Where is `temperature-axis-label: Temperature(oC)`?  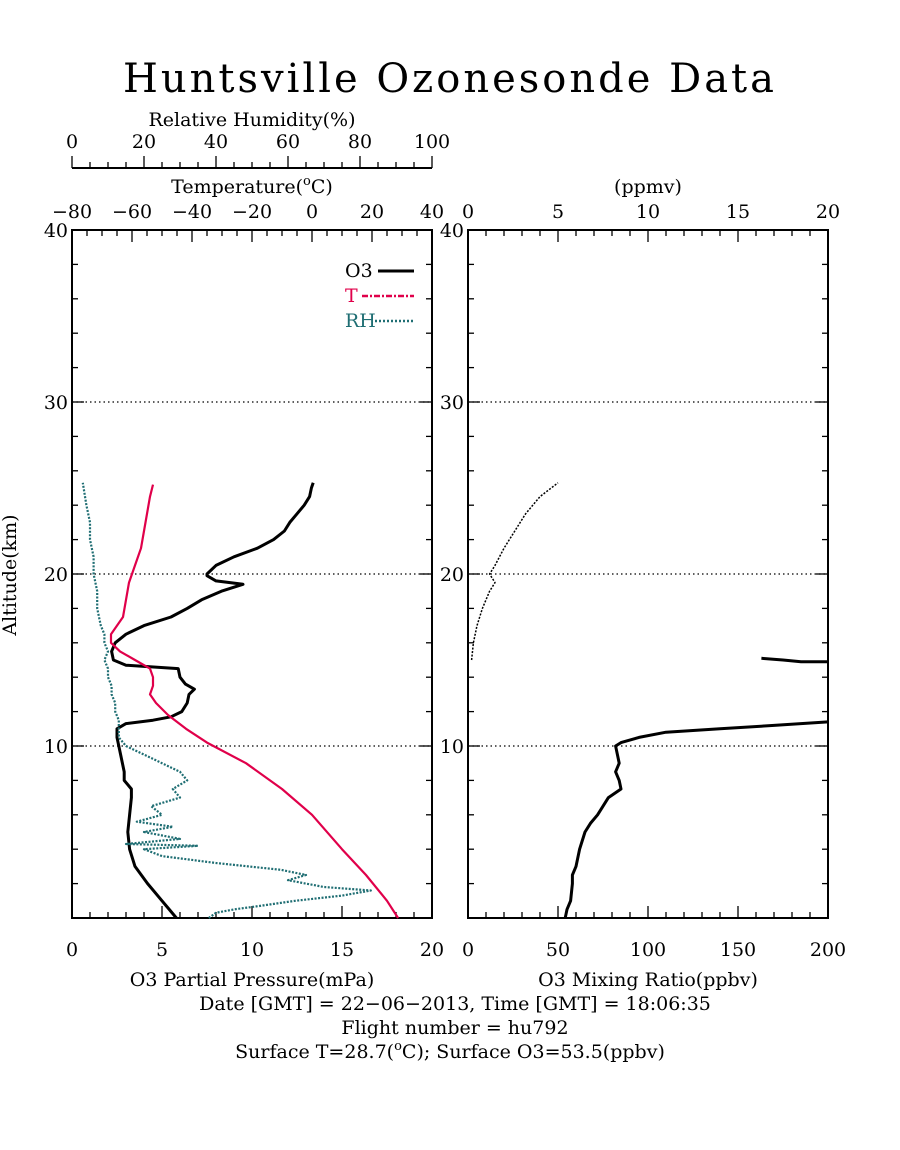
temperature-axis-label: Temperature(oC) is located at coordinates (252, 186).